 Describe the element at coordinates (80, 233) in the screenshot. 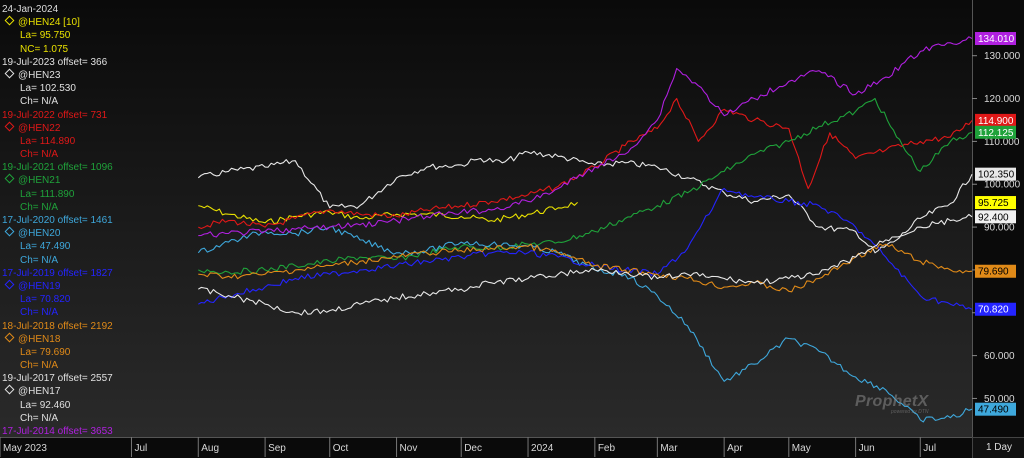

I see `legend-entry: @HEN20` at that location.